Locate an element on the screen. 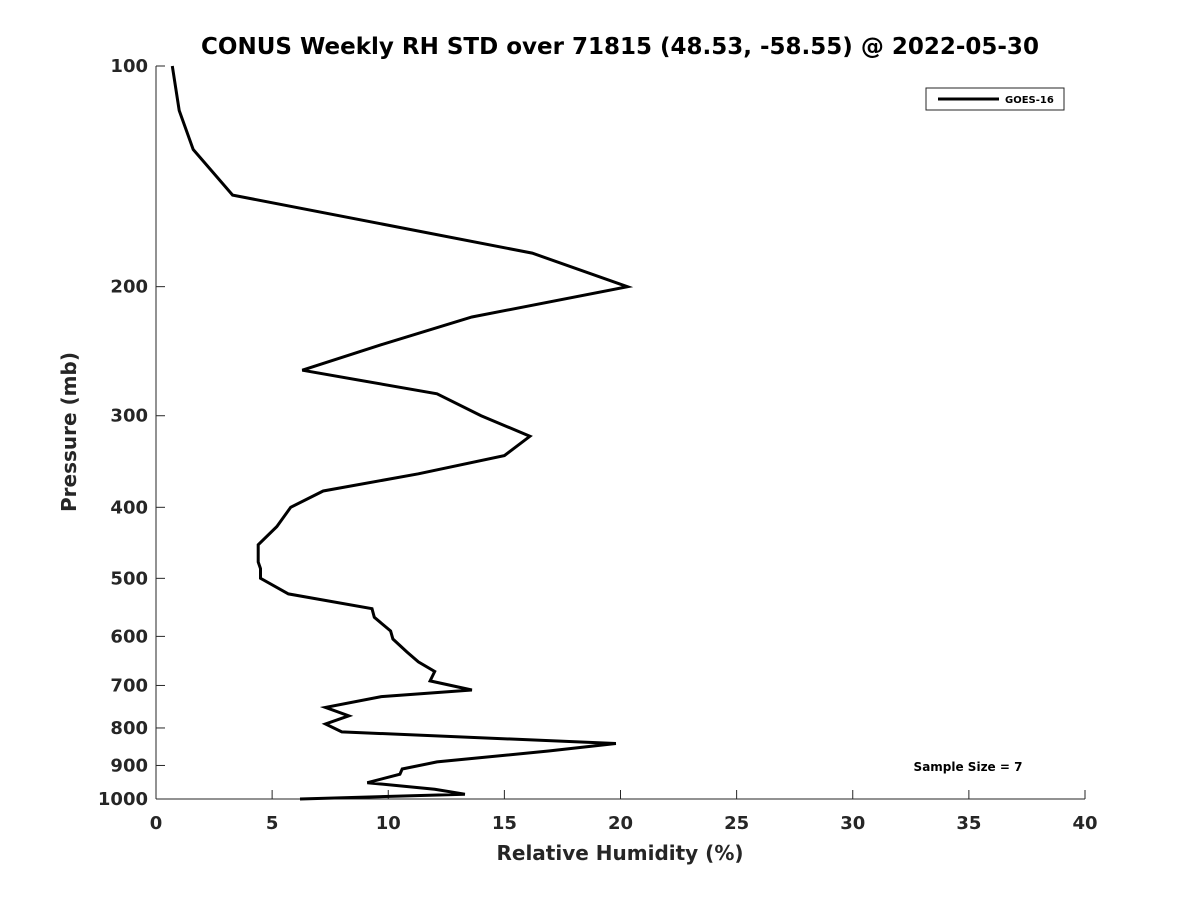 Image resolution: width=1200 pixels, height=900 pixels. y-tick-label: 500 is located at coordinates (129, 578).